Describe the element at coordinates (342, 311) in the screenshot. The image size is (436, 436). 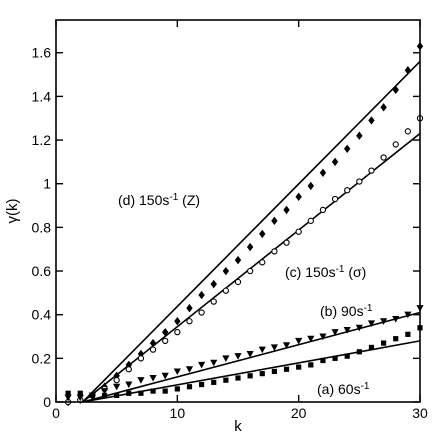
I see `annotation-text: (b) 90s` at that location.